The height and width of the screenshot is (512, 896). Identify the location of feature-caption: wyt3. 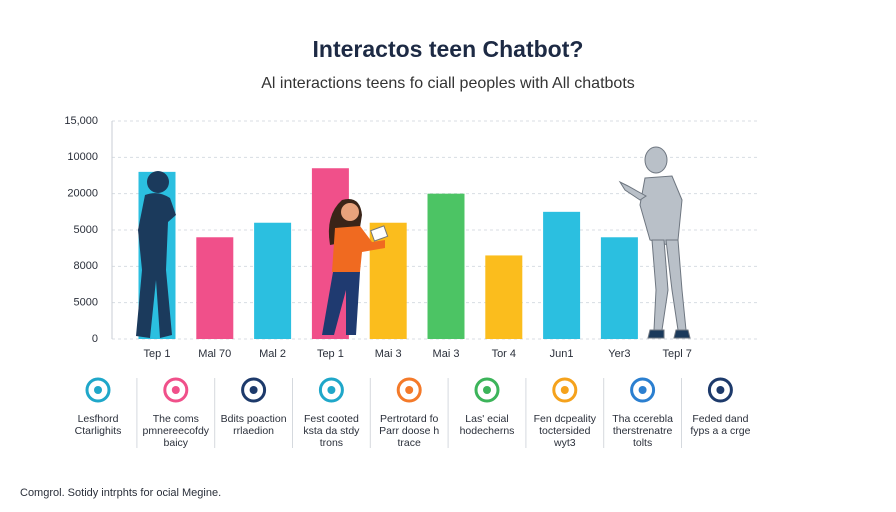
(564, 443).